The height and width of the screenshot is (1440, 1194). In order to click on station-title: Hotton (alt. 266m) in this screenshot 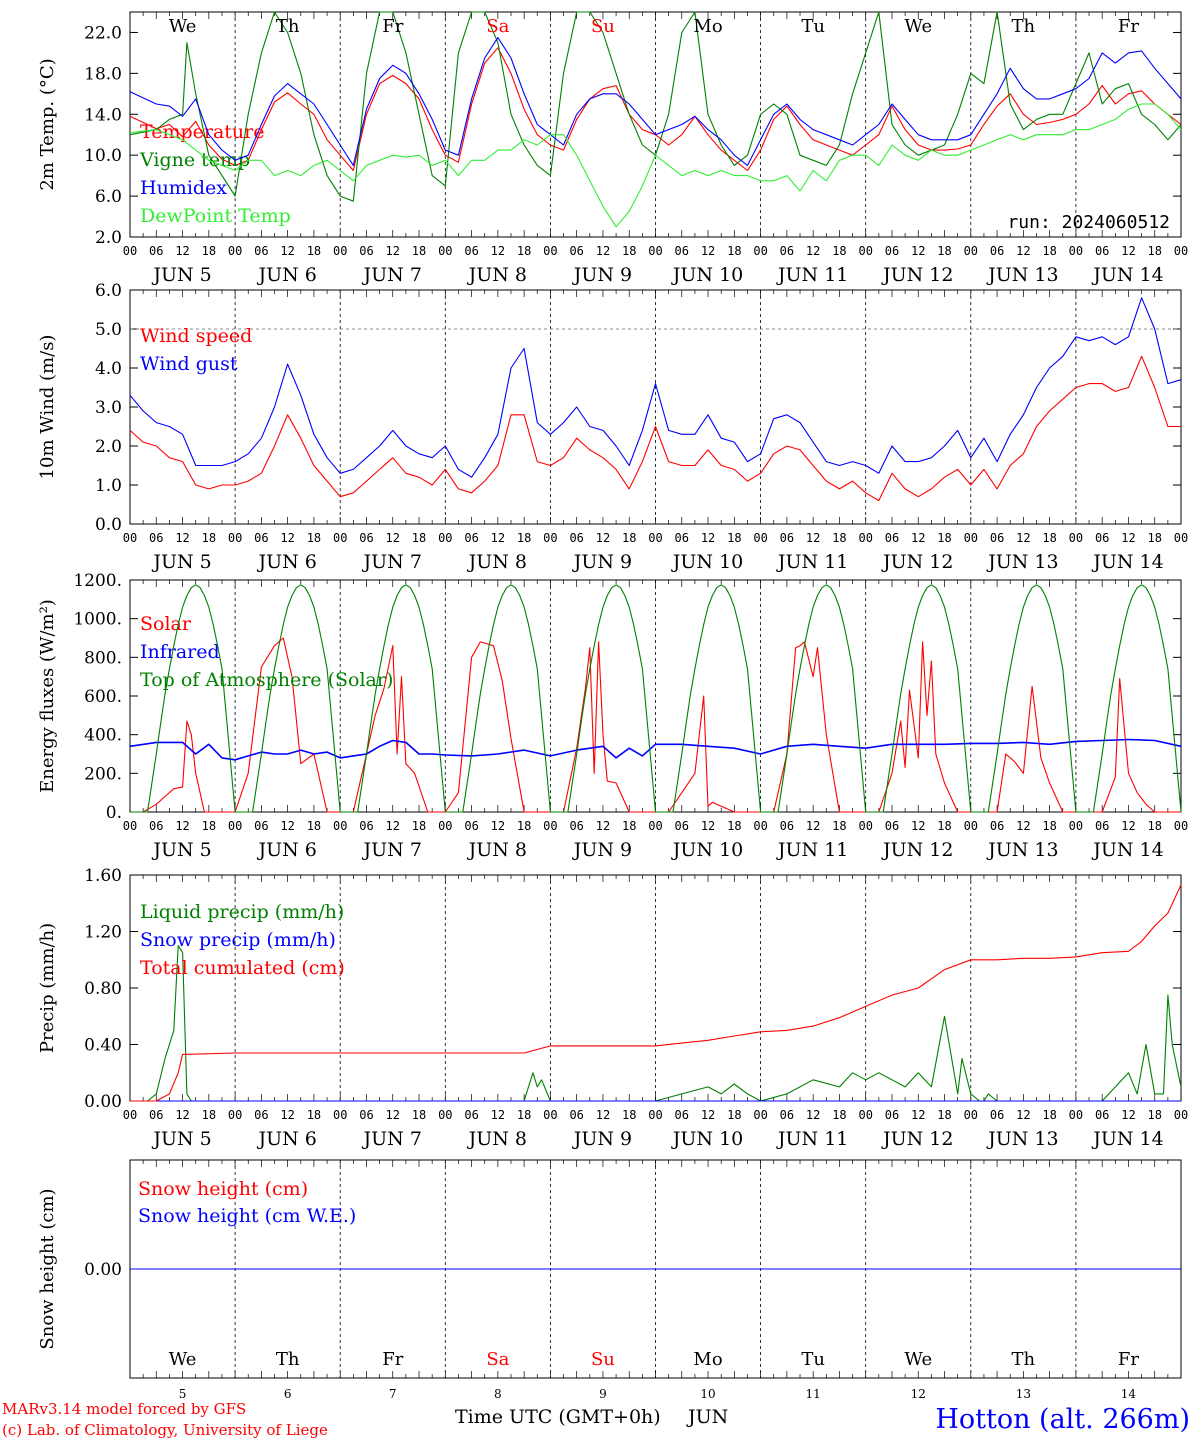, I will do `click(1062, 1419)`.